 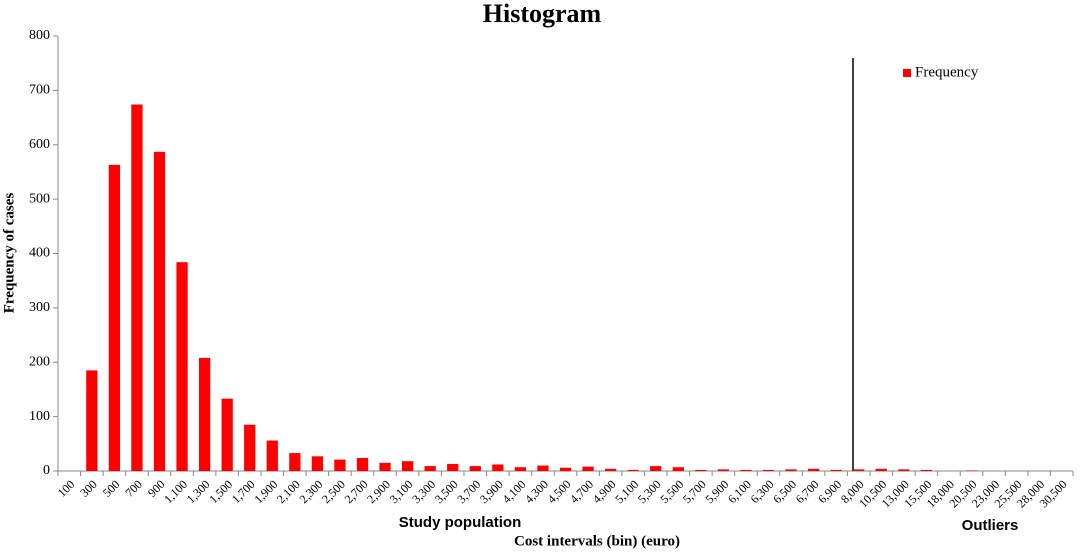 I want to click on y-axis-title: Frequency of cases, so click(x=9, y=253).